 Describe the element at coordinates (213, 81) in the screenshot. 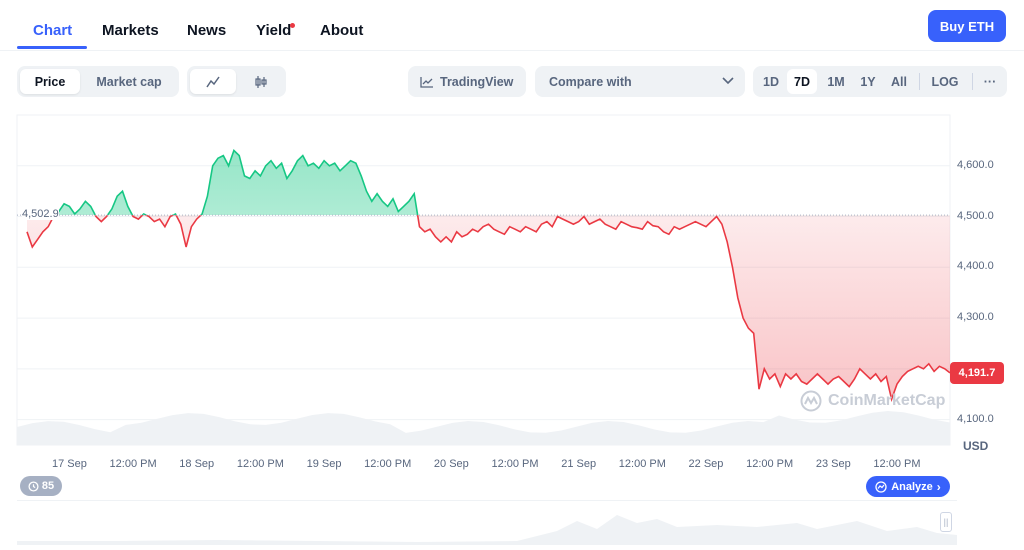

I see `line-chart-icon` at that location.